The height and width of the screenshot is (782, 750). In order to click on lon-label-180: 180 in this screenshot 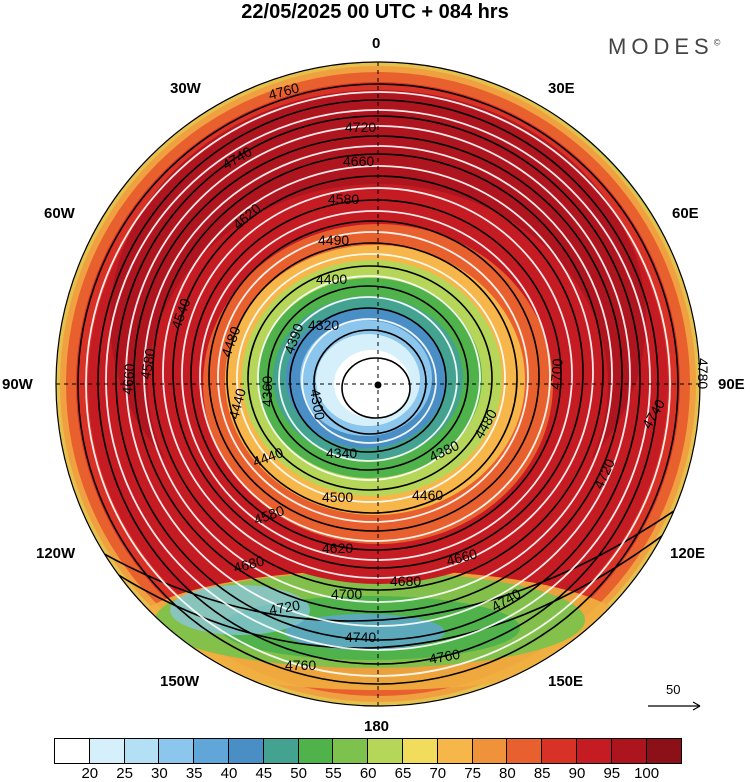, I will do `click(377, 726)`.